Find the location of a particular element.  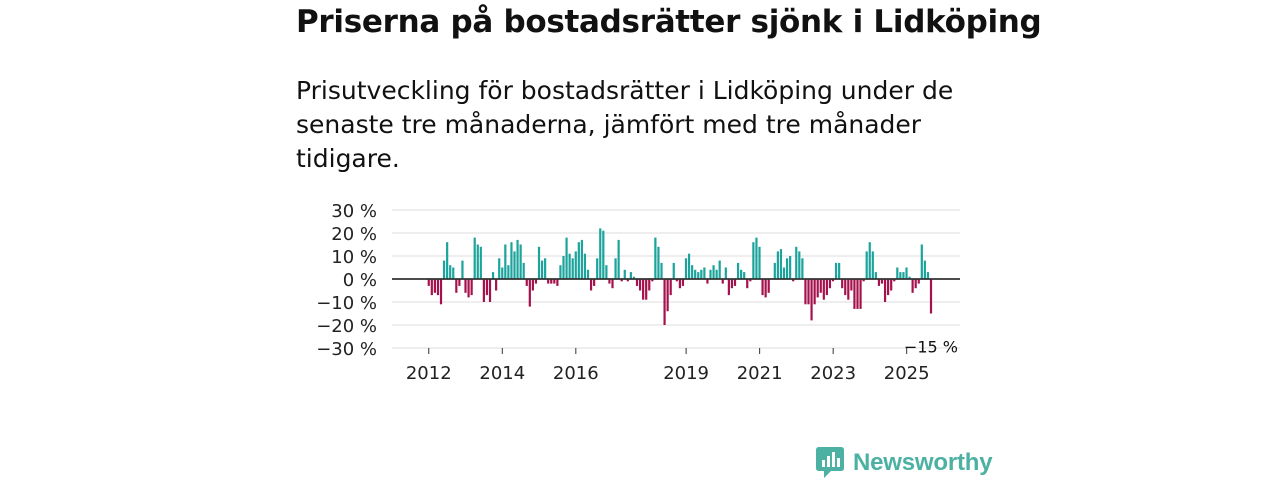

y-tick-label: −30 % is located at coordinates (346, 349).